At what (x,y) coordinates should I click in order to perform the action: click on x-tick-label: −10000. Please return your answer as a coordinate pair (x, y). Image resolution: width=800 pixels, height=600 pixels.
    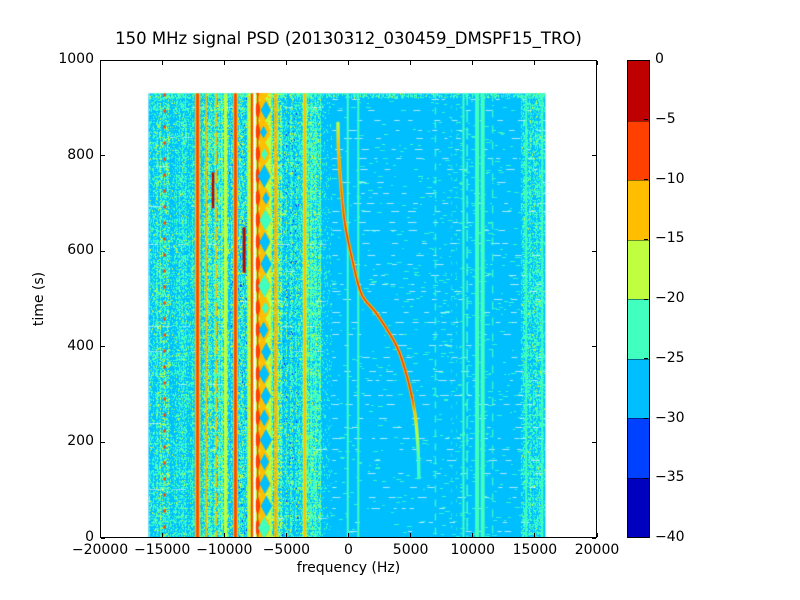
    Looking at the image, I should click on (224, 550).